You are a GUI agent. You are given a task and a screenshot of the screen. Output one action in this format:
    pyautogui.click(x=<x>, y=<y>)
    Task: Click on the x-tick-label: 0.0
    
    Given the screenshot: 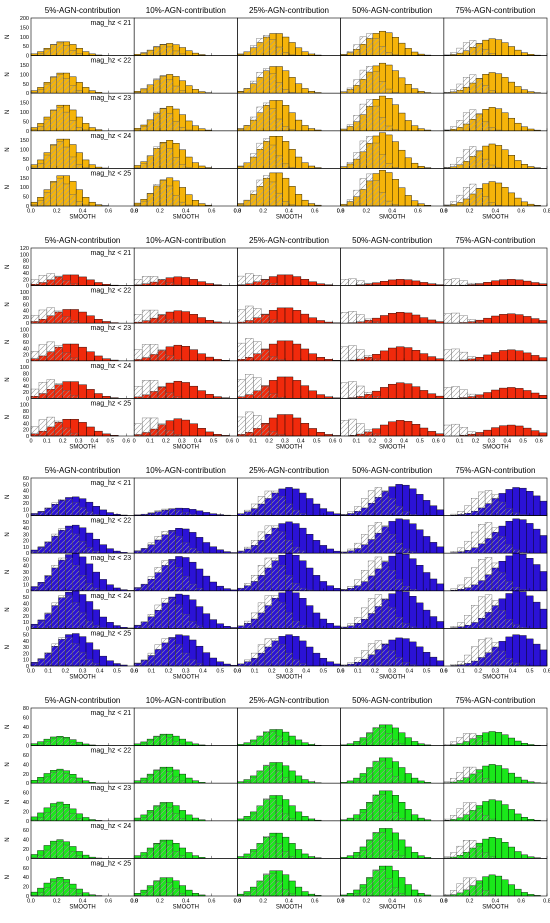 What is the action you would take?
    pyautogui.click(x=238, y=902)
    